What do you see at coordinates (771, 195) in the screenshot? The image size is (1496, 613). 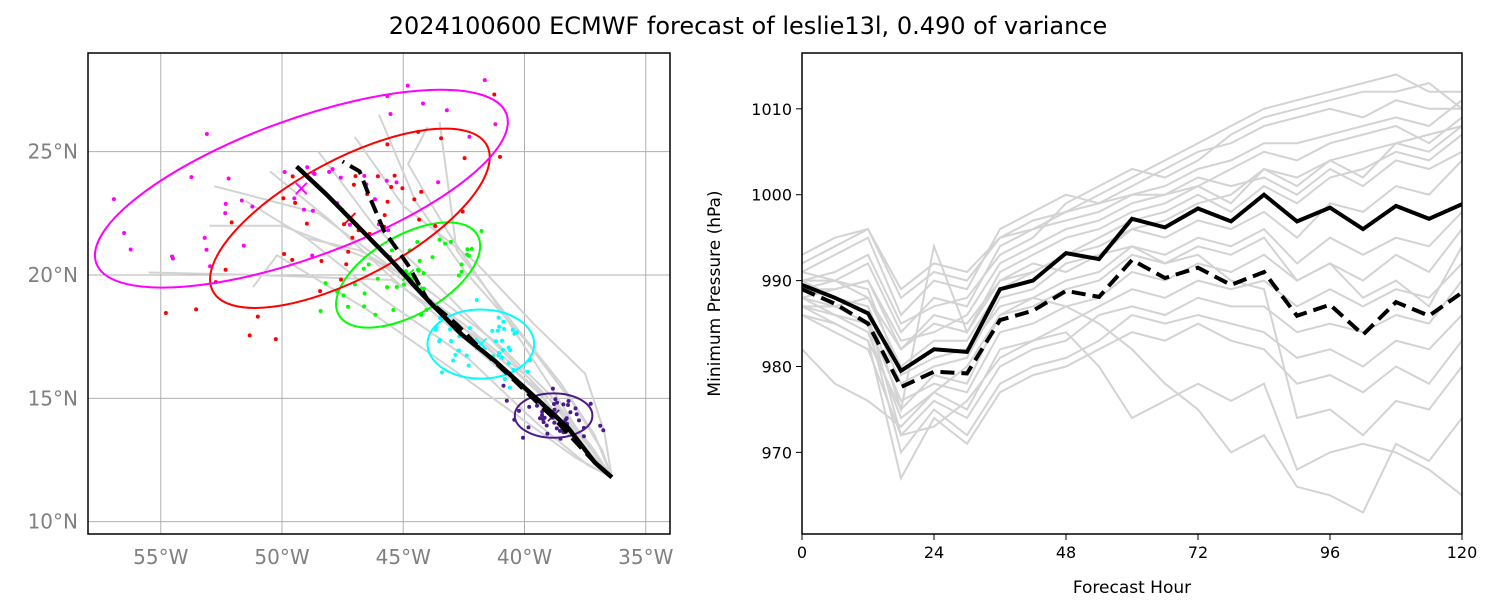 I see `y-tick-label: 1000` at bounding box center [771, 195].